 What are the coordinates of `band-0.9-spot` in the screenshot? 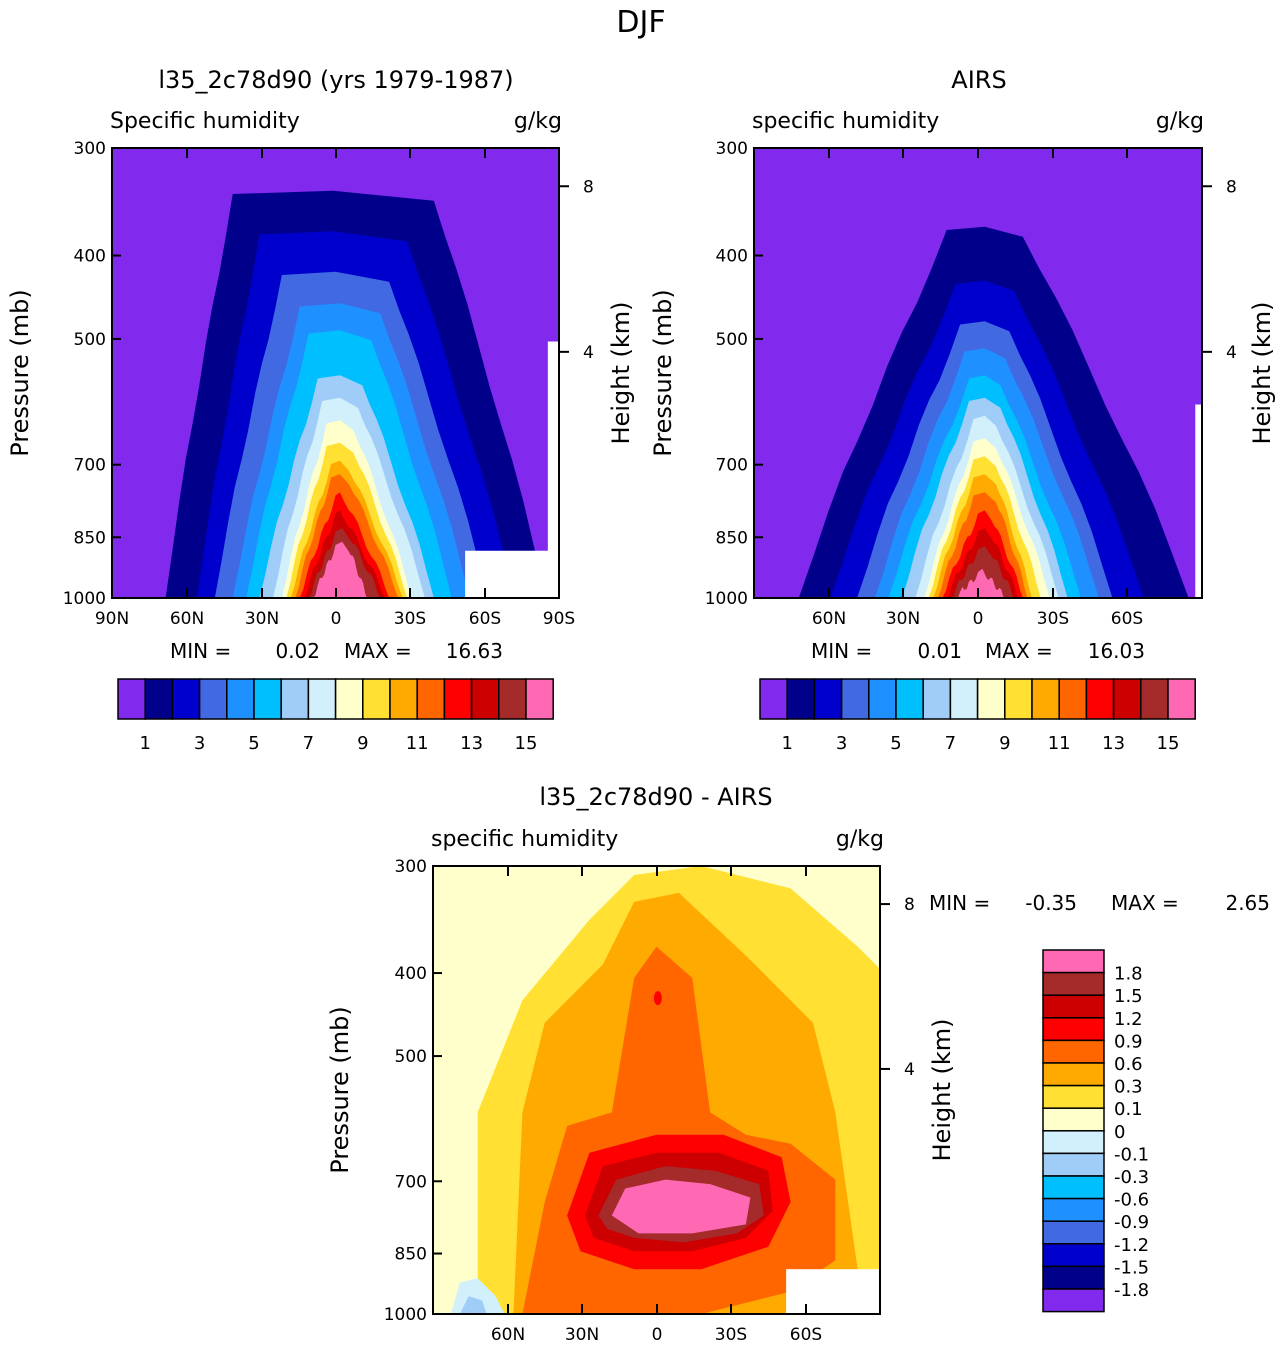 It's located at (657, 998).